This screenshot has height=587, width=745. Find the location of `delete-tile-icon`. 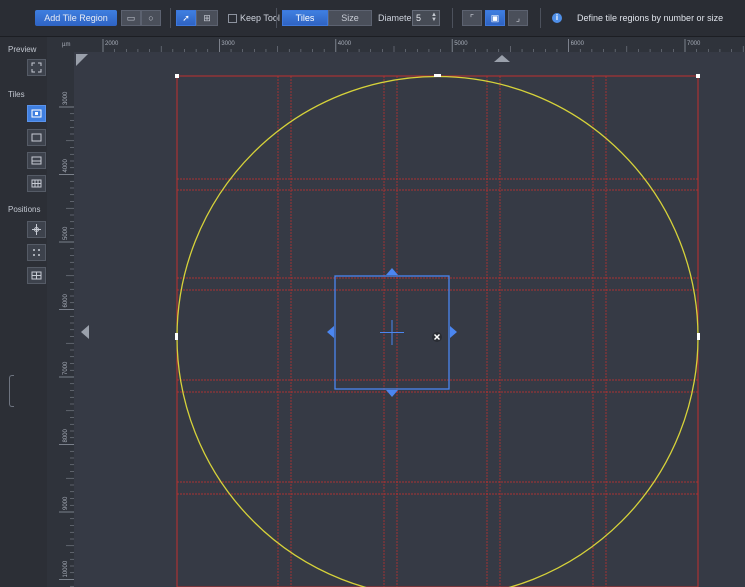

delete-tile-icon is located at coordinates (437, 337).